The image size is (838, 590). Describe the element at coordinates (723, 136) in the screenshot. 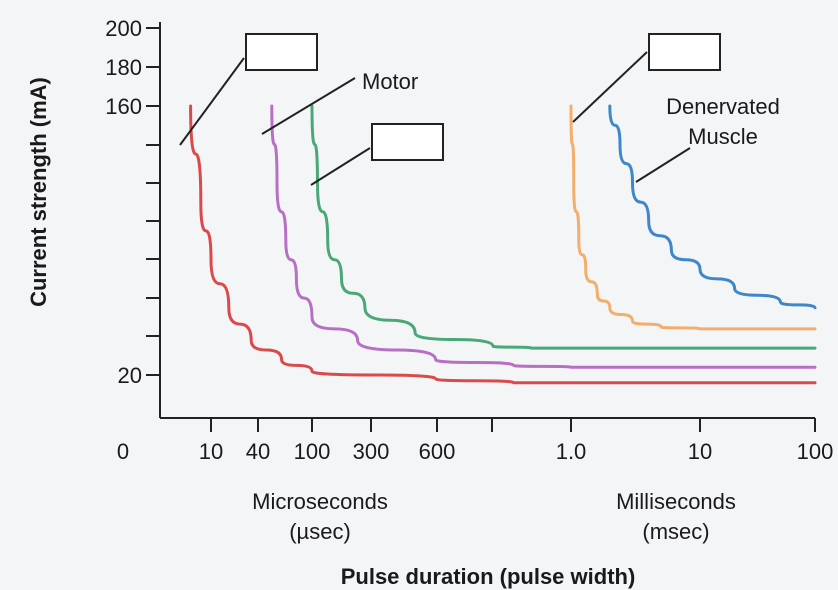

I see `series-label-denervated-2: Muscle` at that location.